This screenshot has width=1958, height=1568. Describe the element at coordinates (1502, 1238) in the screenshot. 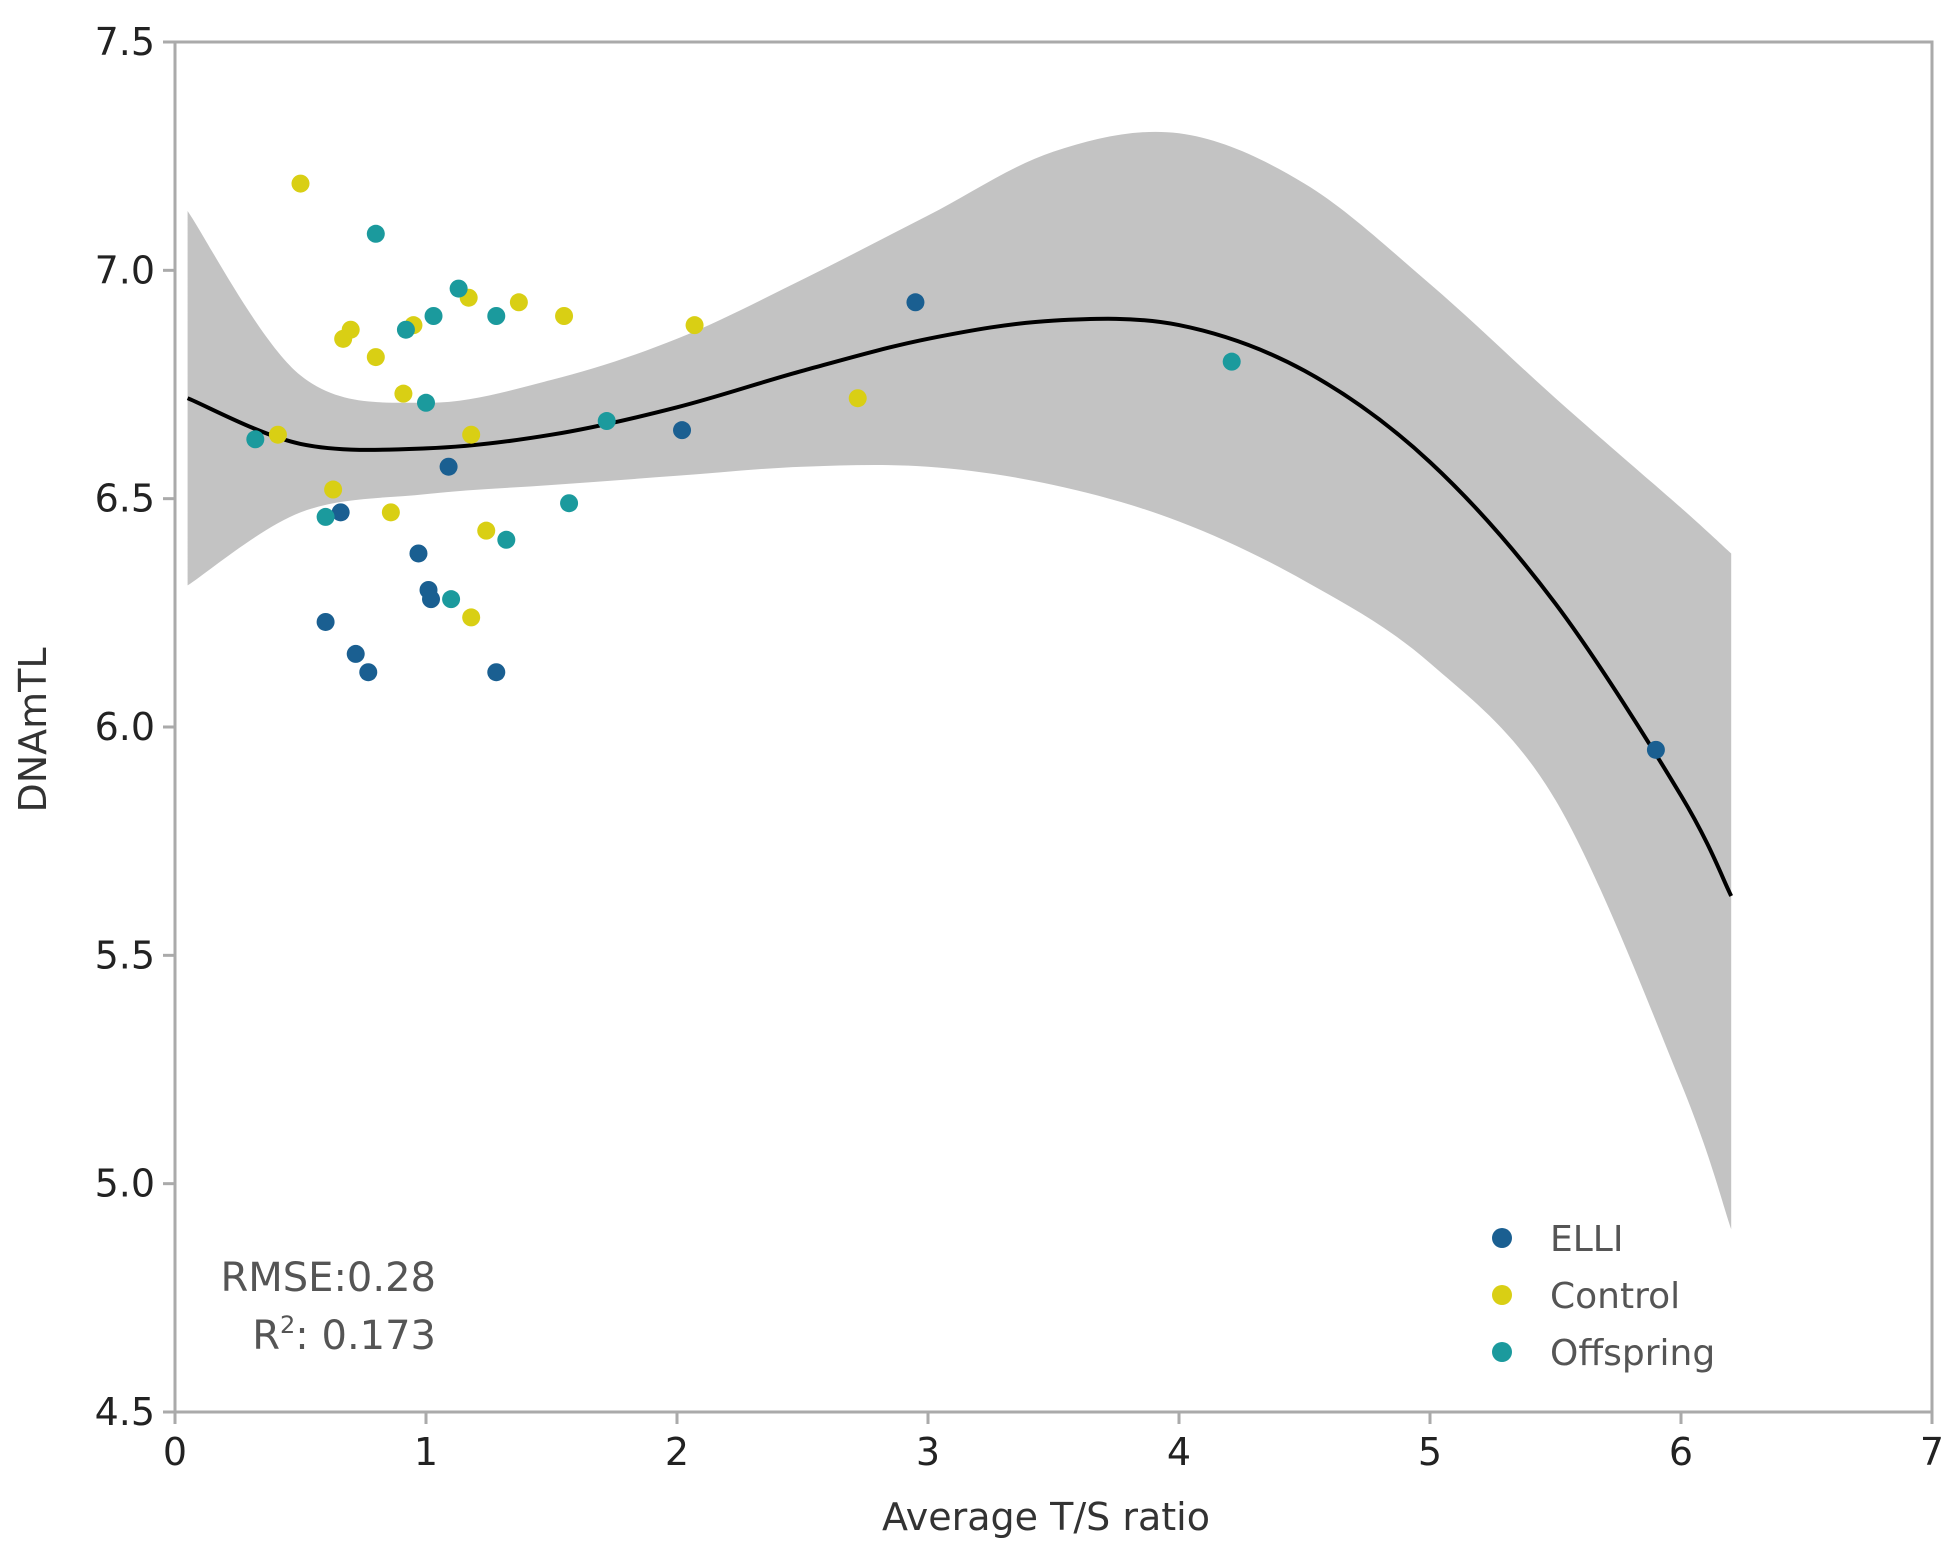

I see `legend-marker-elli` at that location.